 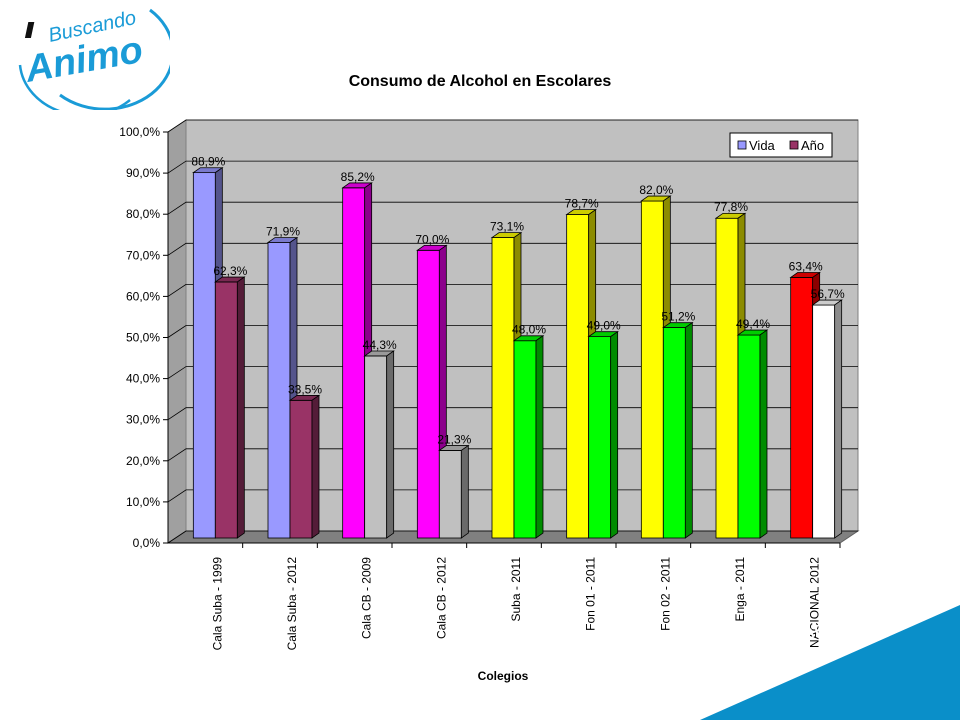 I want to click on y-tick-label: 50,0%, so click(x=143, y=338).